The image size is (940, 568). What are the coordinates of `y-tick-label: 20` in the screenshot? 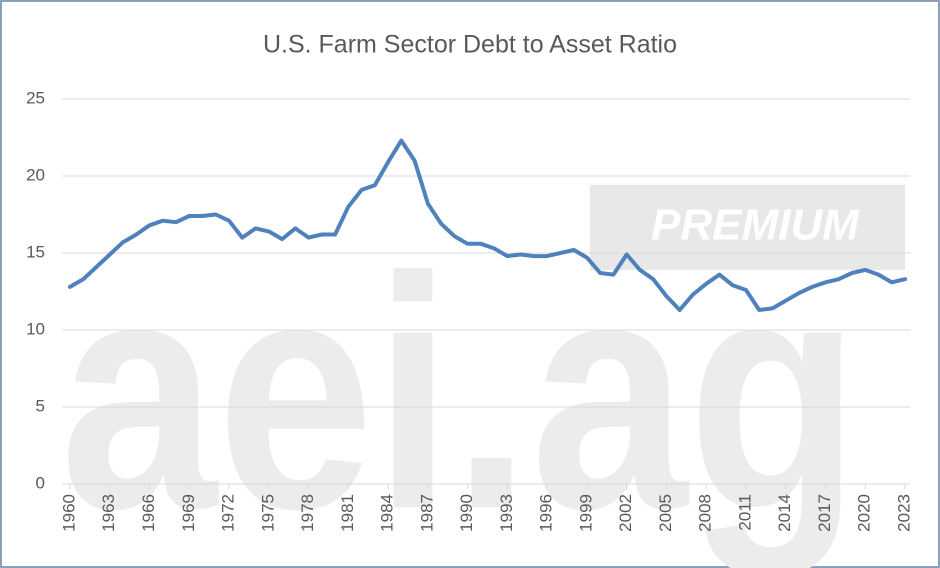 It's located at (35, 174).